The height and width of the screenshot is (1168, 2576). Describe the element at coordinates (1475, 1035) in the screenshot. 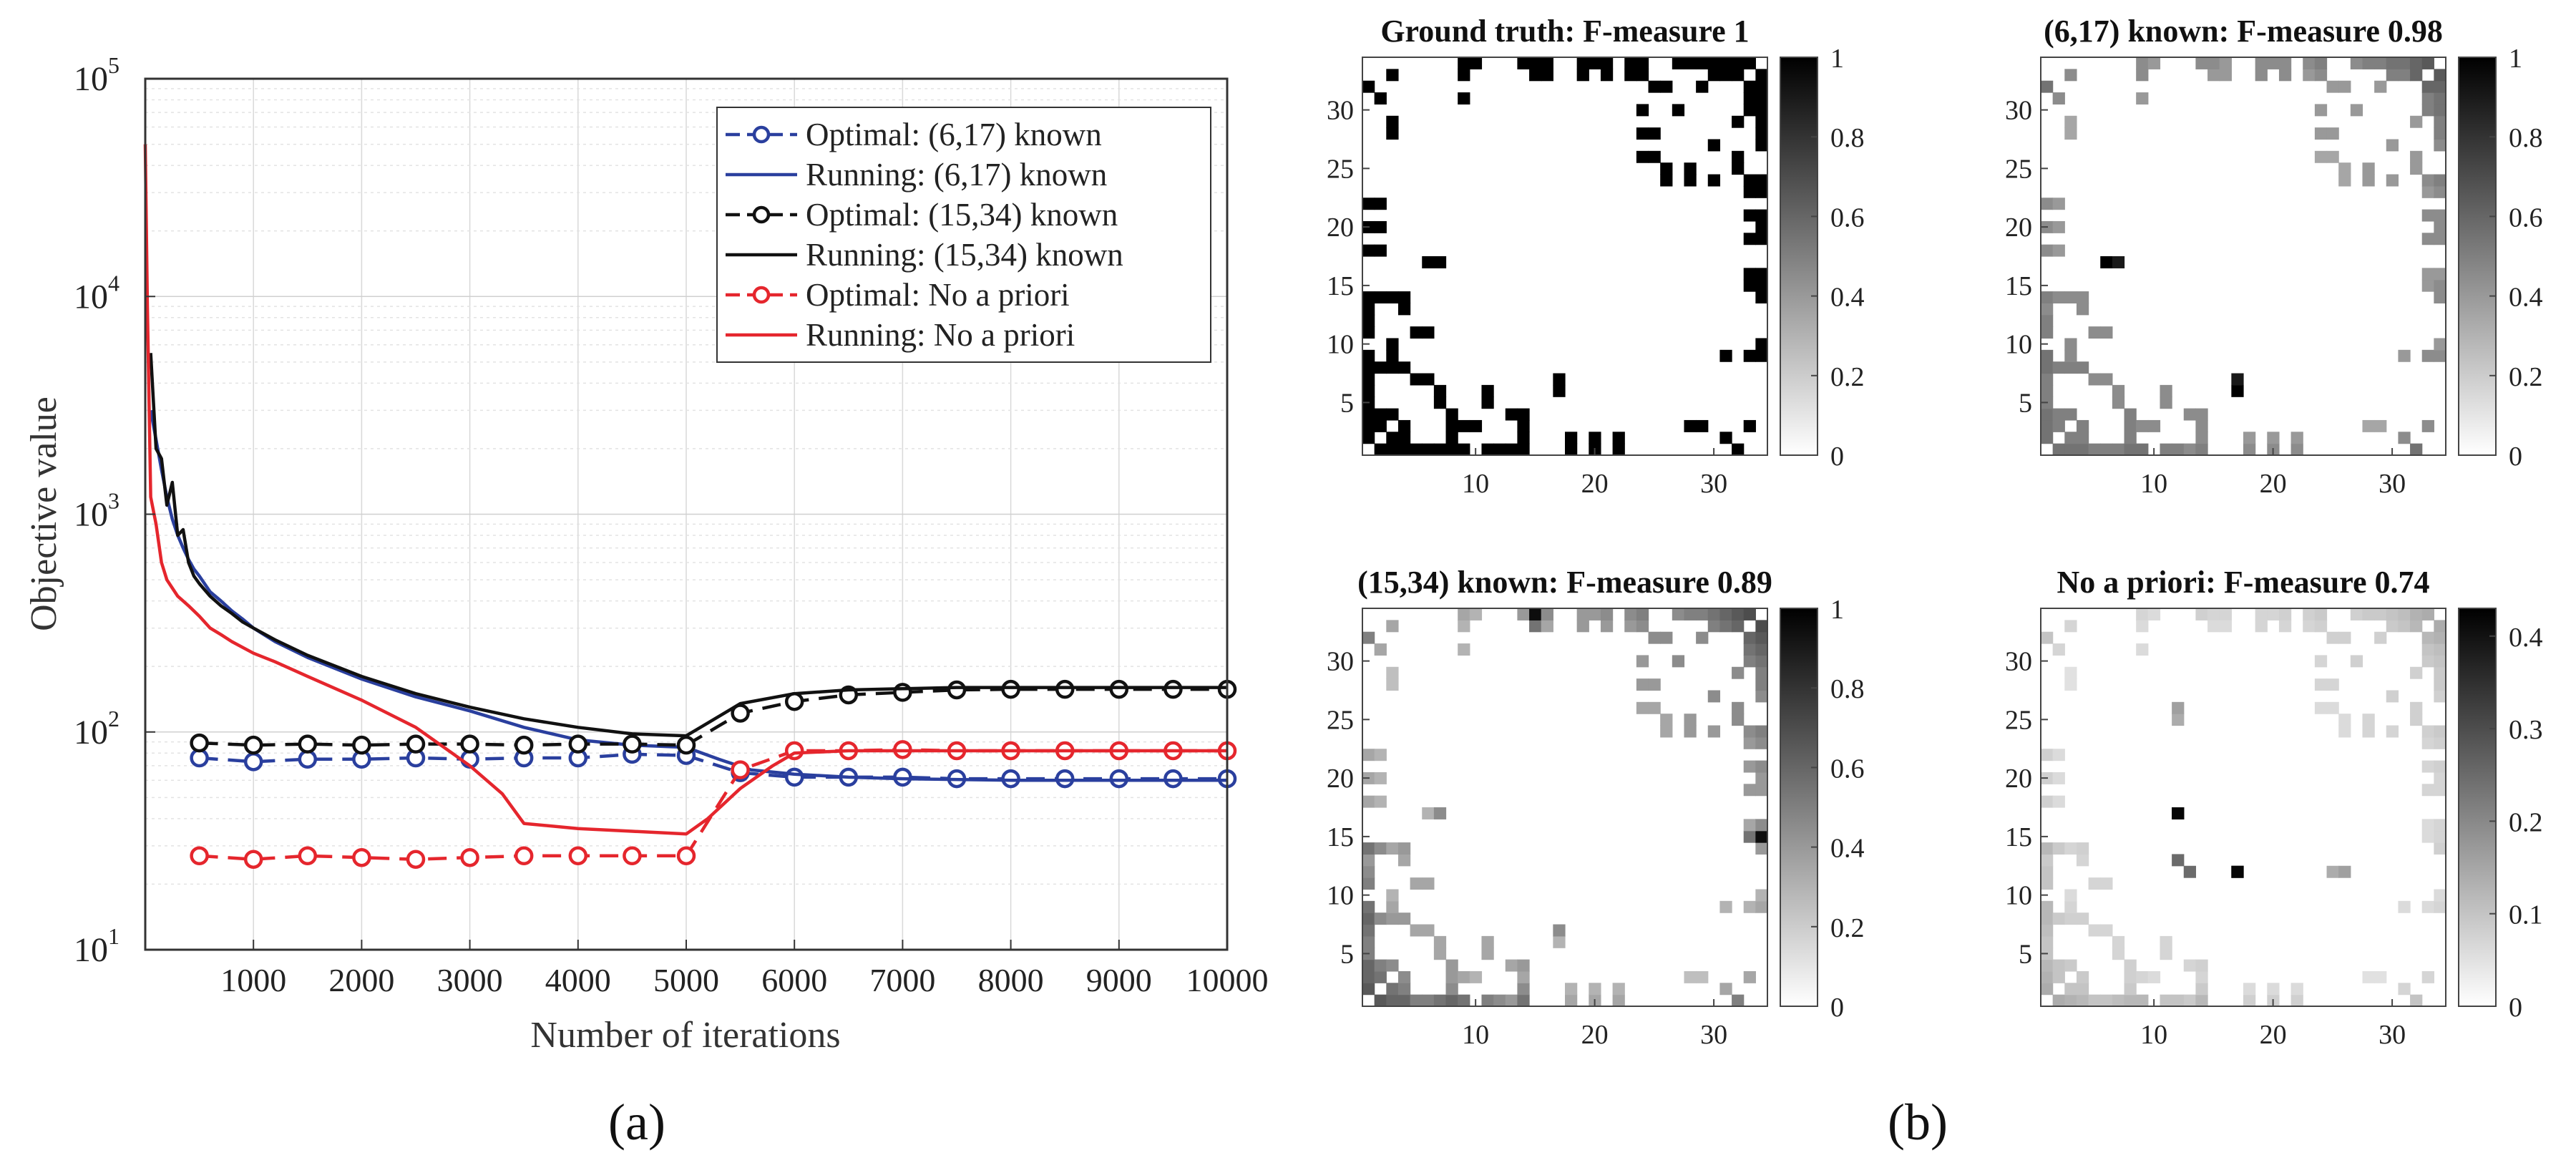

I see `matrix-x-tick-label: 10` at that location.